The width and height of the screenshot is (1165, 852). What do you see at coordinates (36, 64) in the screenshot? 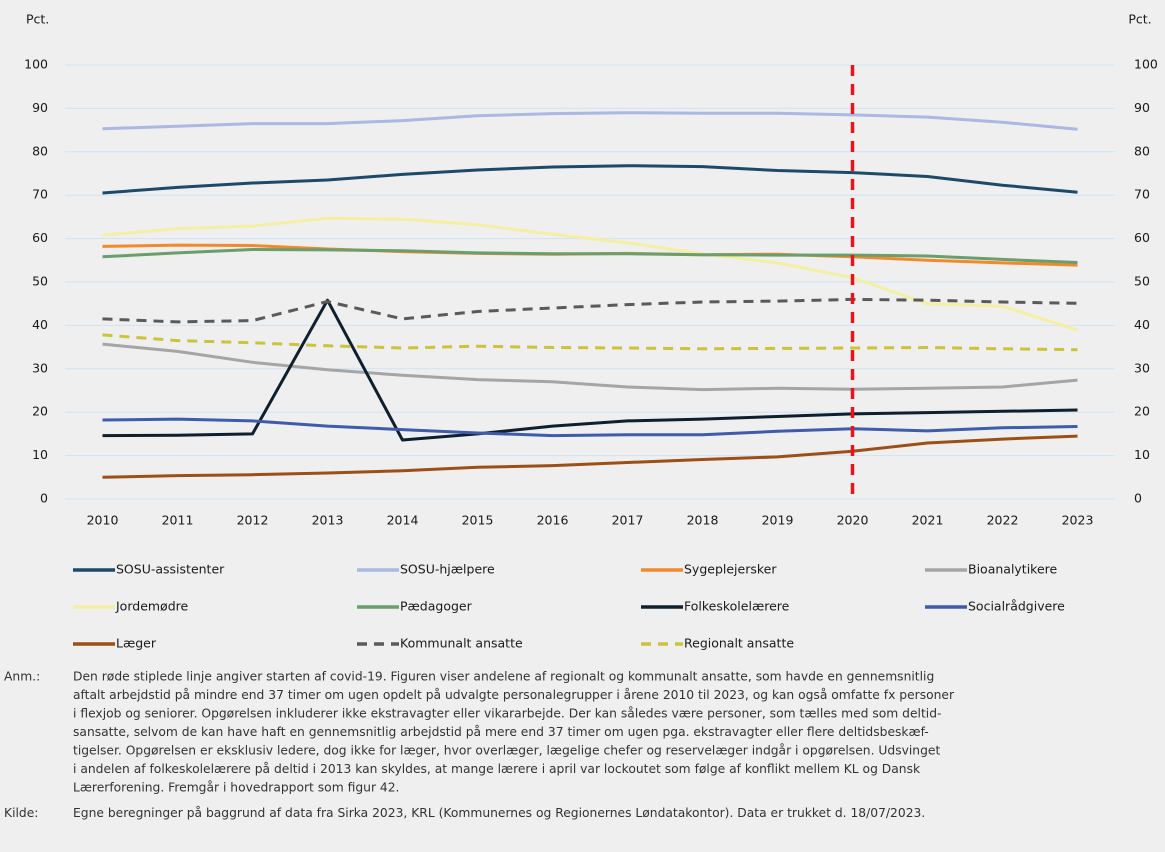
I see `y-tick-label: 100` at bounding box center [36, 64].